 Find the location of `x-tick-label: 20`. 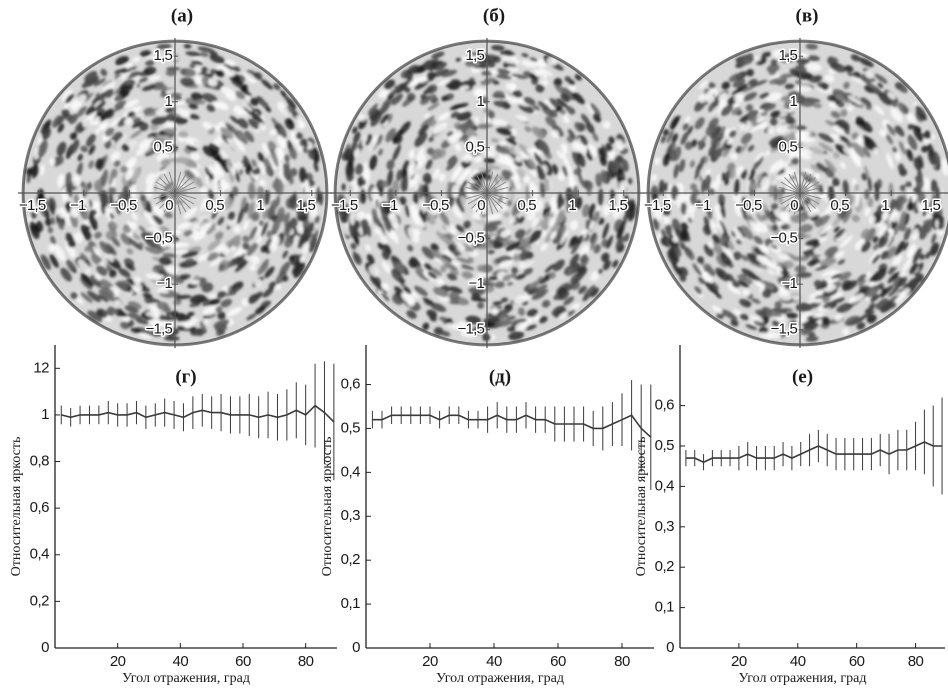

x-tick-label: 20 is located at coordinates (430, 661).